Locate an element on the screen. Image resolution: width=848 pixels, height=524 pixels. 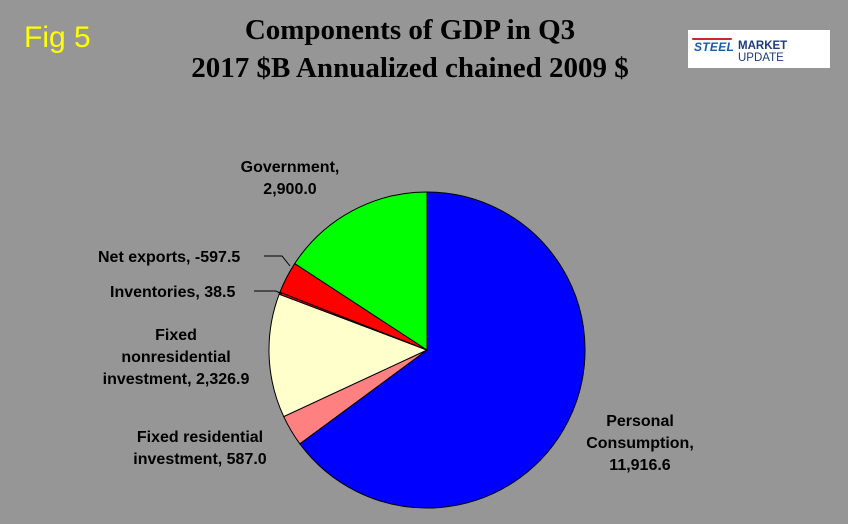
logo-market-text: MARKET is located at coordinates (763, 46).